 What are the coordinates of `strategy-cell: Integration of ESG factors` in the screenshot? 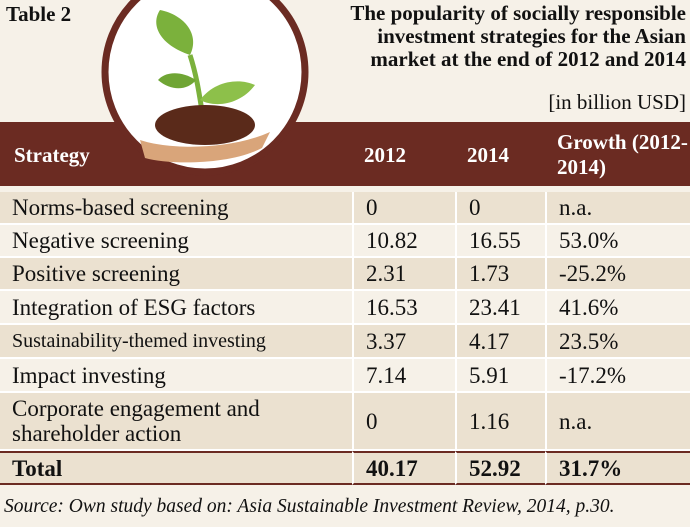 It's located at (176, 308).